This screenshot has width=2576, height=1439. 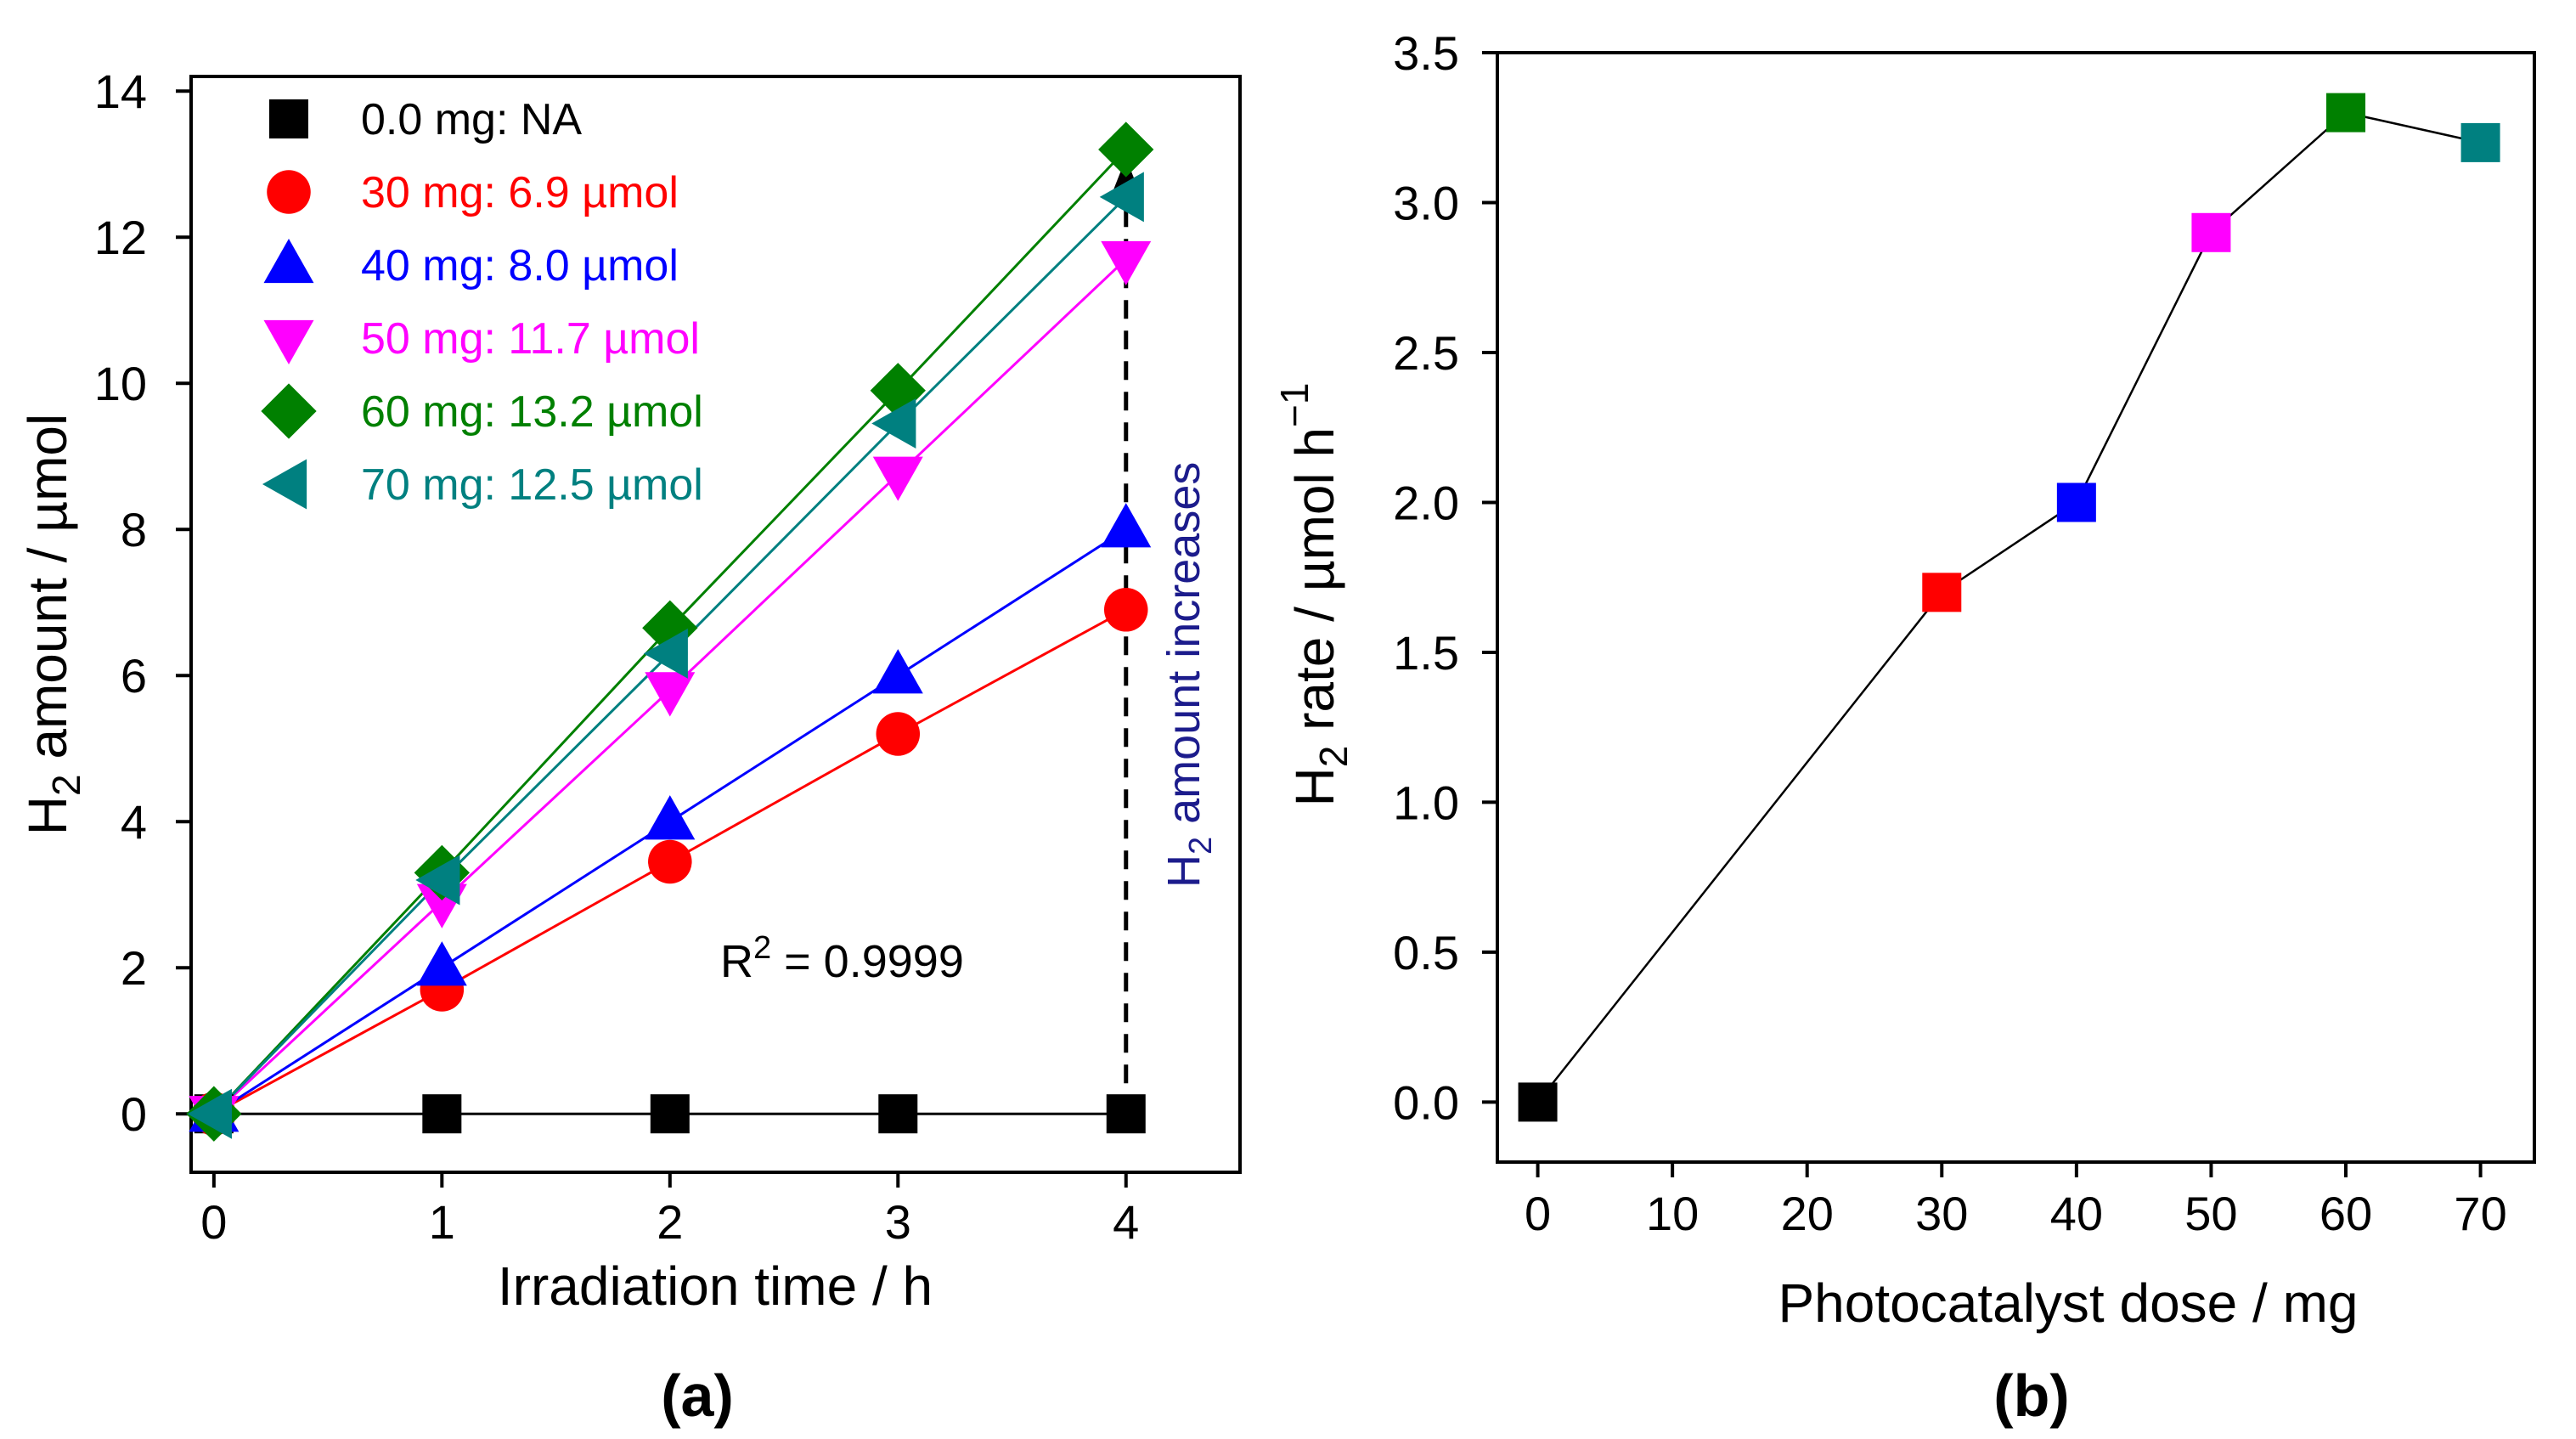 I want to click on x-tick-label: 30, so click(x=1941, y=1213).